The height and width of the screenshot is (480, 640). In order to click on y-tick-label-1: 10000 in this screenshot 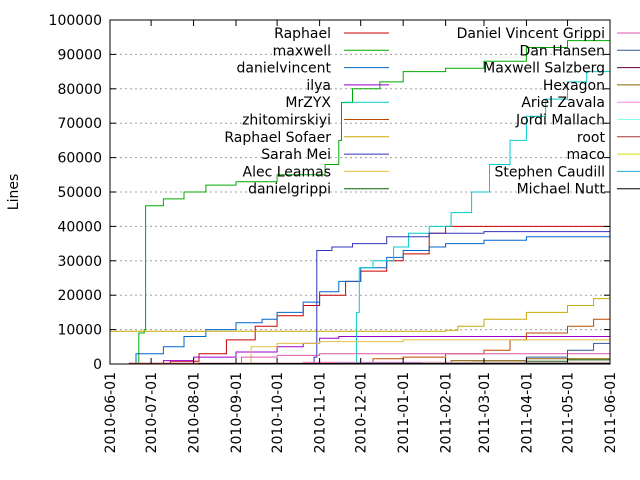, I will do `click(79, 331)`.